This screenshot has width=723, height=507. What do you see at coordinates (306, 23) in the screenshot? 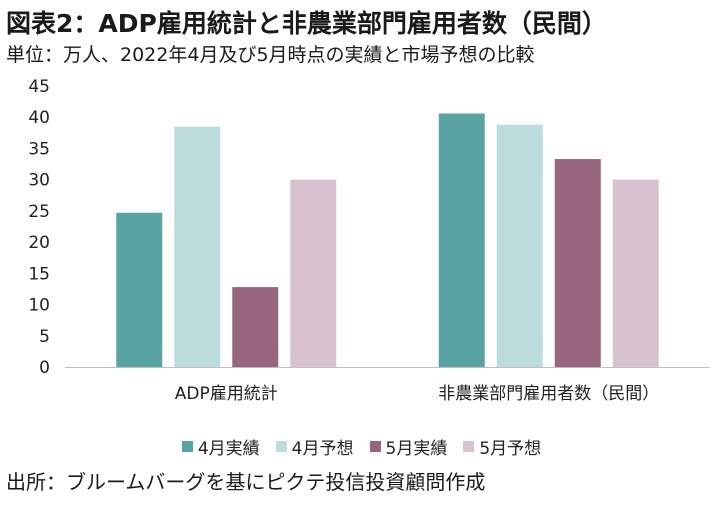
I see `chart-title: 図表2：ADP雇用統計と非農業部門雇用者数（民間）` at bounding box center [306, 23].